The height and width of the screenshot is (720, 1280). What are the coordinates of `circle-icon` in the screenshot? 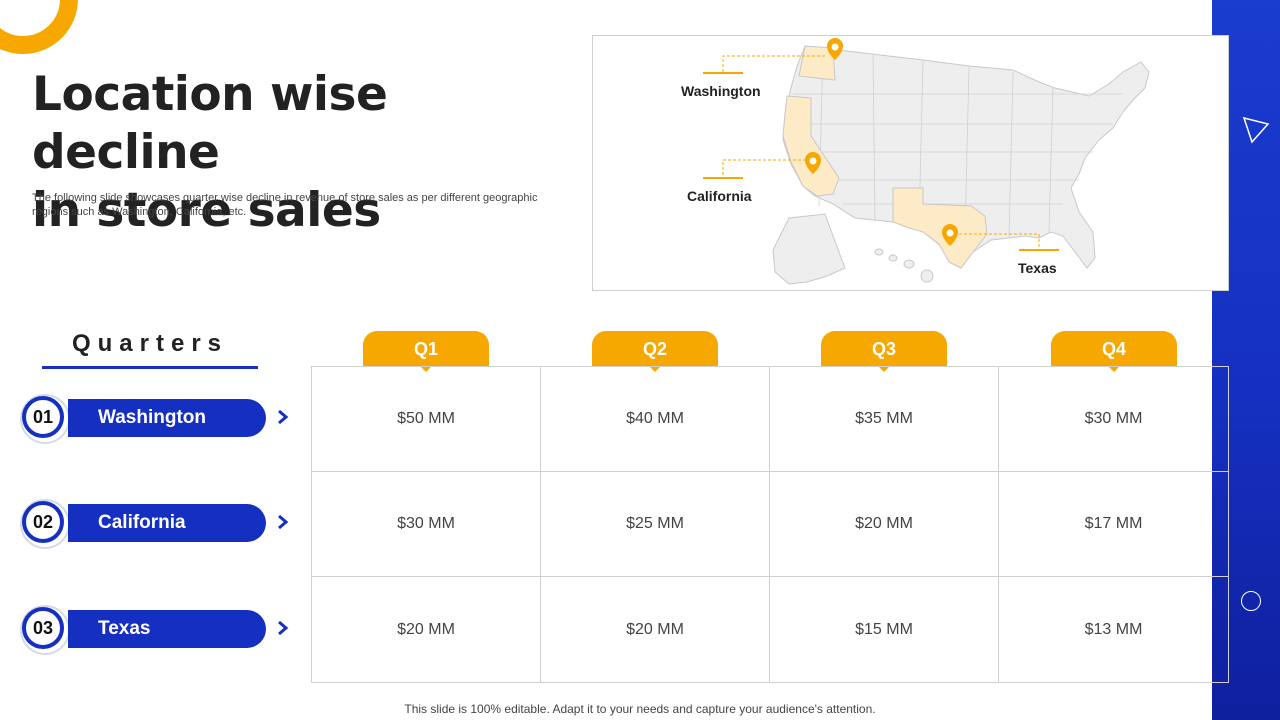 It's located at (1251, 601).